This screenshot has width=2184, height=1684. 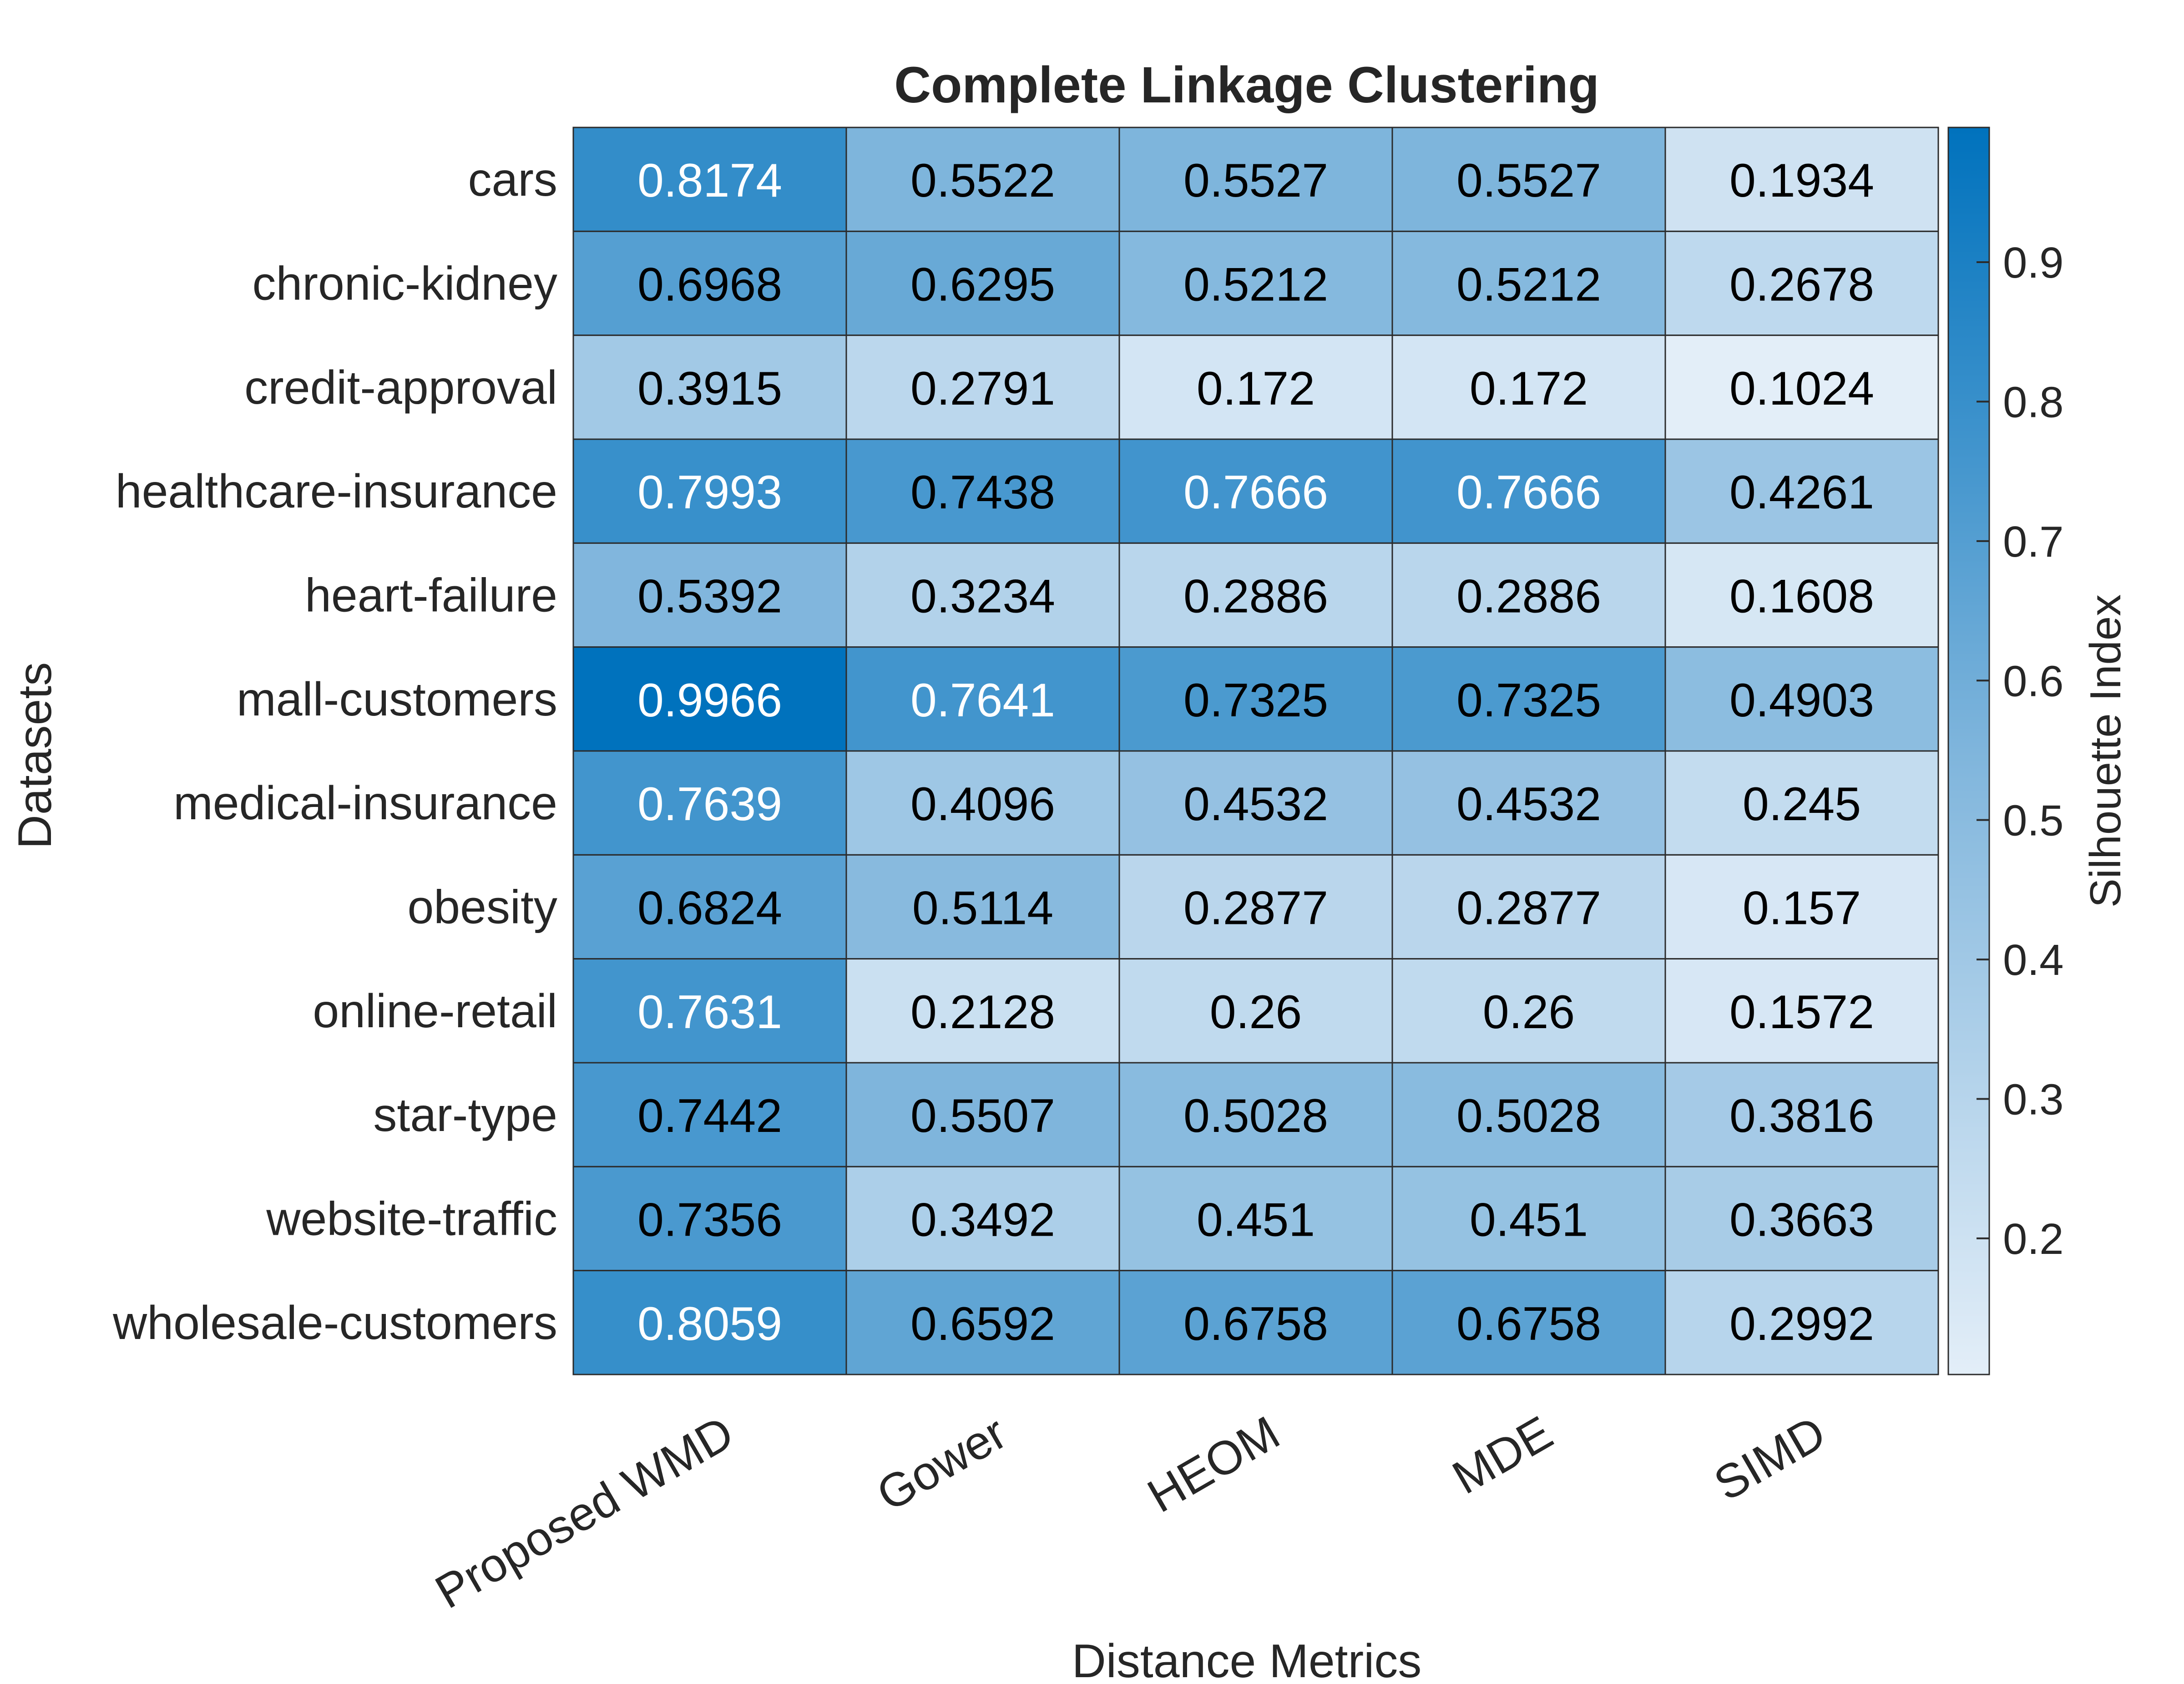 What do you see at coordinates (401, 387) in the screenshot?
I see `y-tick-label: credit-approval` at bounding box center [401, 387].